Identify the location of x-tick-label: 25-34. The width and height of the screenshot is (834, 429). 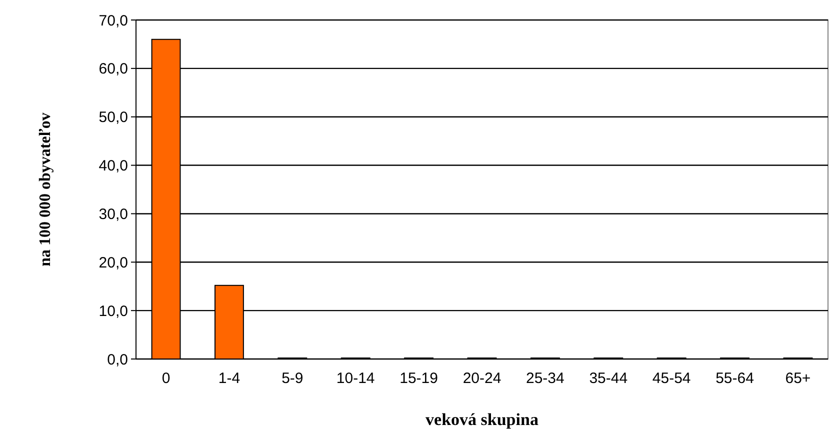
(545, 378).